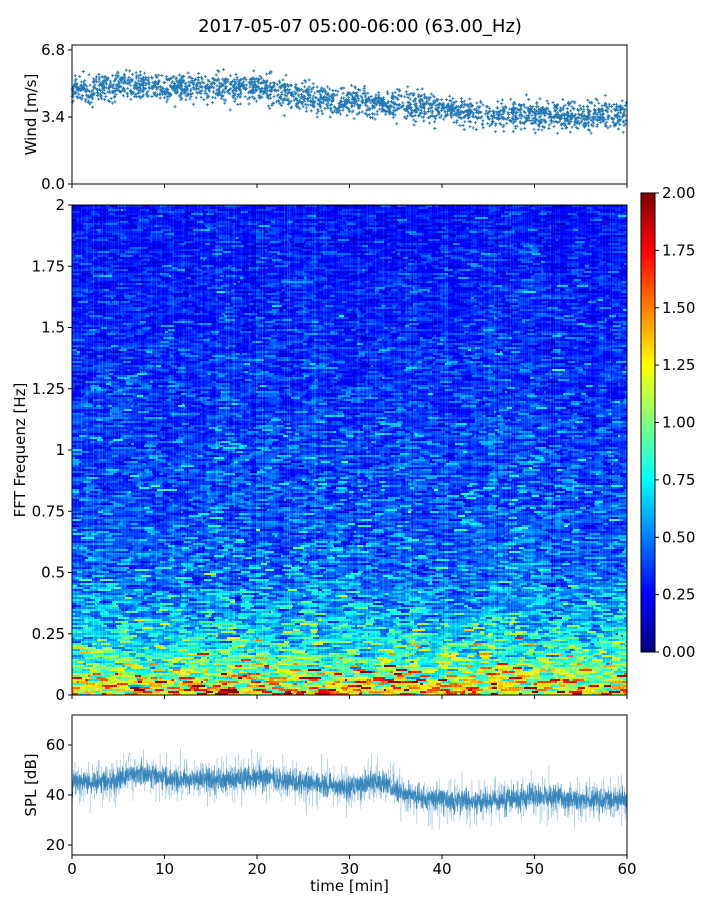 This screenshot has height=900, width=720. Describe the element at coordinates (678, 652) in the screenshot. I see `colorbar-tick-label: 0.00` at that location.